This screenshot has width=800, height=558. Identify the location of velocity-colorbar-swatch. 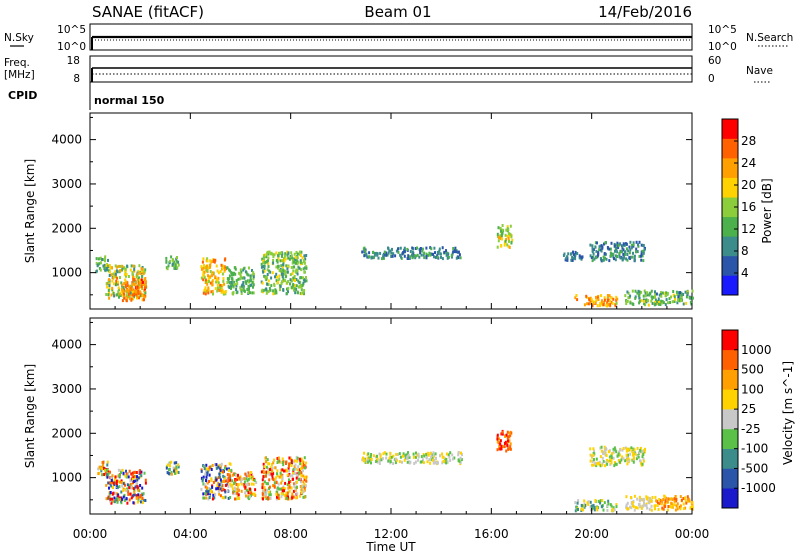
(730, 399).